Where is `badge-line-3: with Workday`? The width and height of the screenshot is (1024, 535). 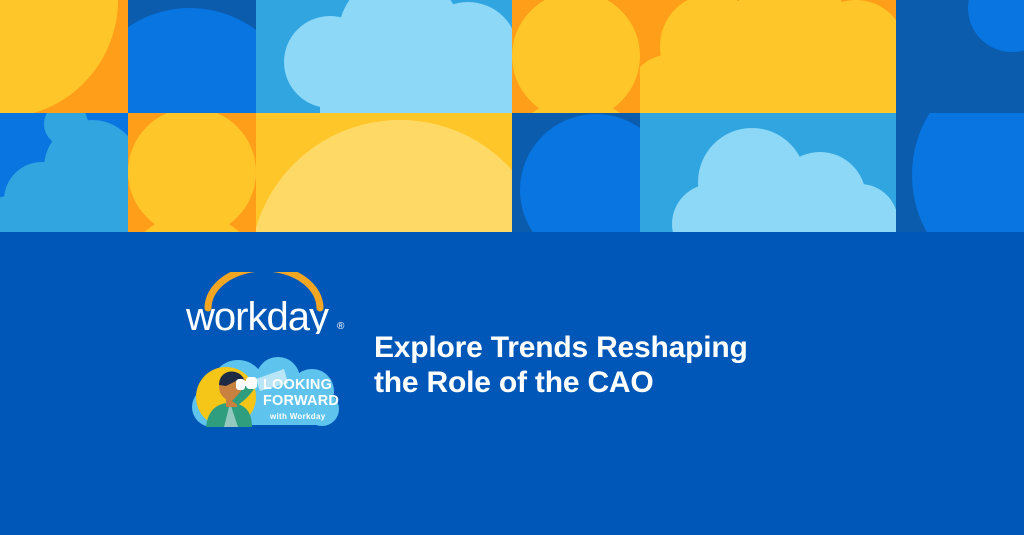
badge-line-3: with Workday is located at coordinates (297, 416).